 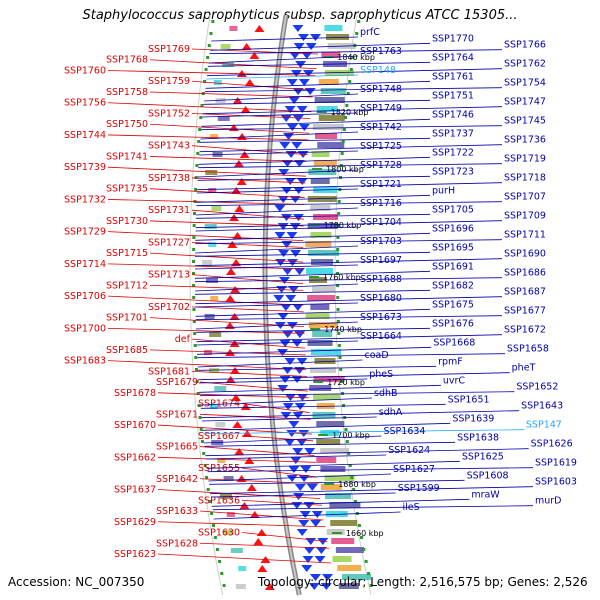 What do you see at coordinates (391, 412) in the screenshot?
I see `right-gene-label: sdhA` at bounding box center [391, 412].